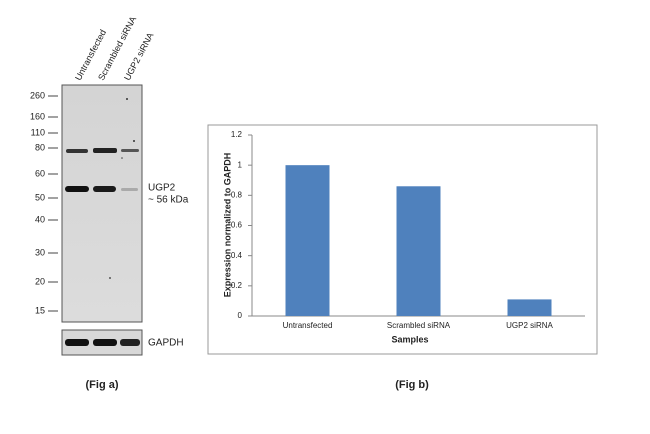 The width and height of the screenshot is (650, 434). Describe the element at coordinates (308, 325) in the screenshot. I see `x-tick-label: Untransfected` at that location.